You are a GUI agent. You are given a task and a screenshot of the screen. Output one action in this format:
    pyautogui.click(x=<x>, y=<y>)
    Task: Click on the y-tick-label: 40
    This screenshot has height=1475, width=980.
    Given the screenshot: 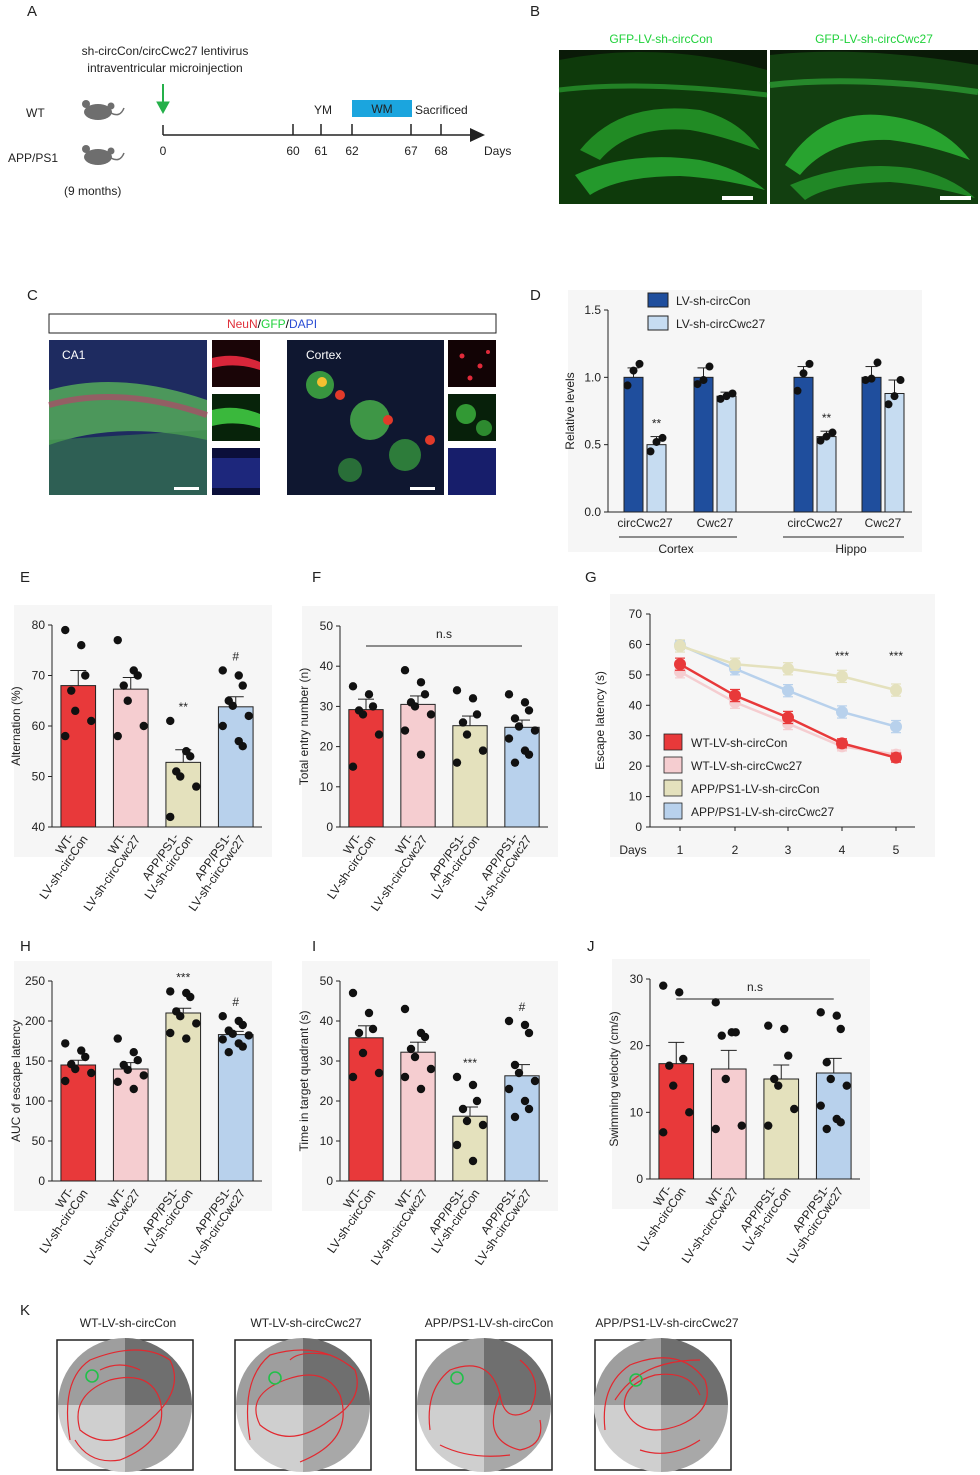 What is the action you would take?
    pyautogui.click(x=327, y=1021)
    